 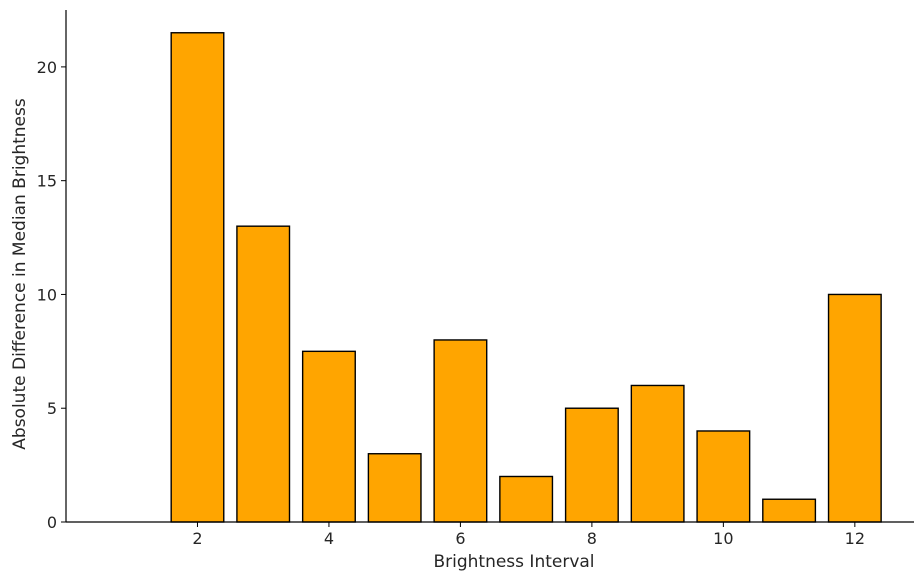 What do you see at coordinates (460, 538) in the screenshot?
I see `x-tick-label: 6` at bounding box center [460, 538].